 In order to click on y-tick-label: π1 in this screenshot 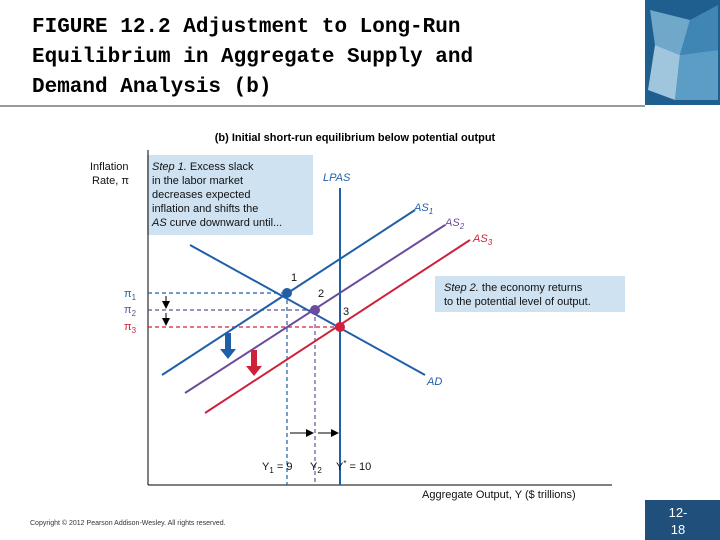, I will do `click(130, 295)`.